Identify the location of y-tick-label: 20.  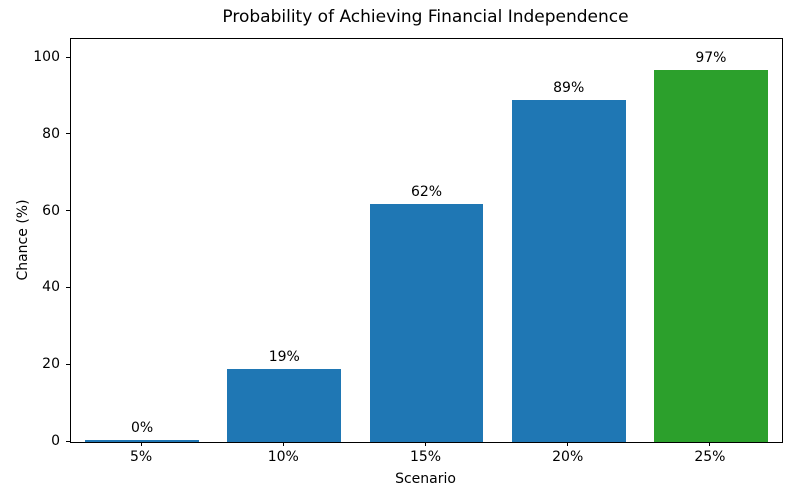
(51, 364).